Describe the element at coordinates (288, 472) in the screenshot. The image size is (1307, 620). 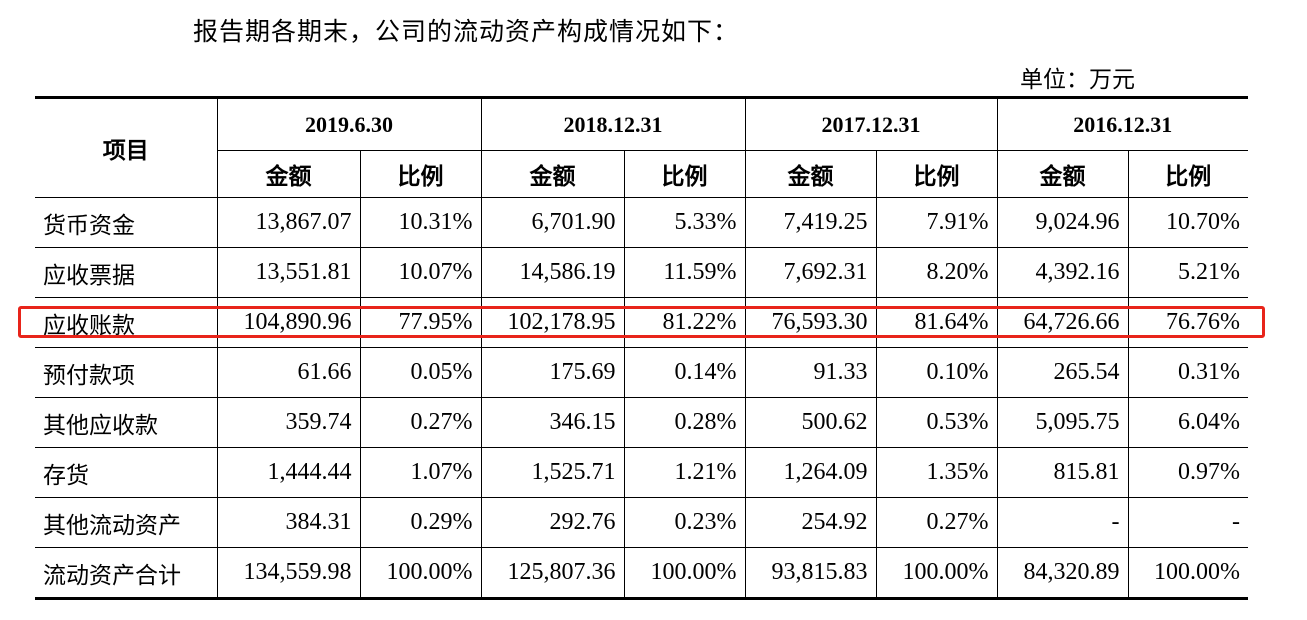
I see `amount-cell: 1,444.44` at that location.